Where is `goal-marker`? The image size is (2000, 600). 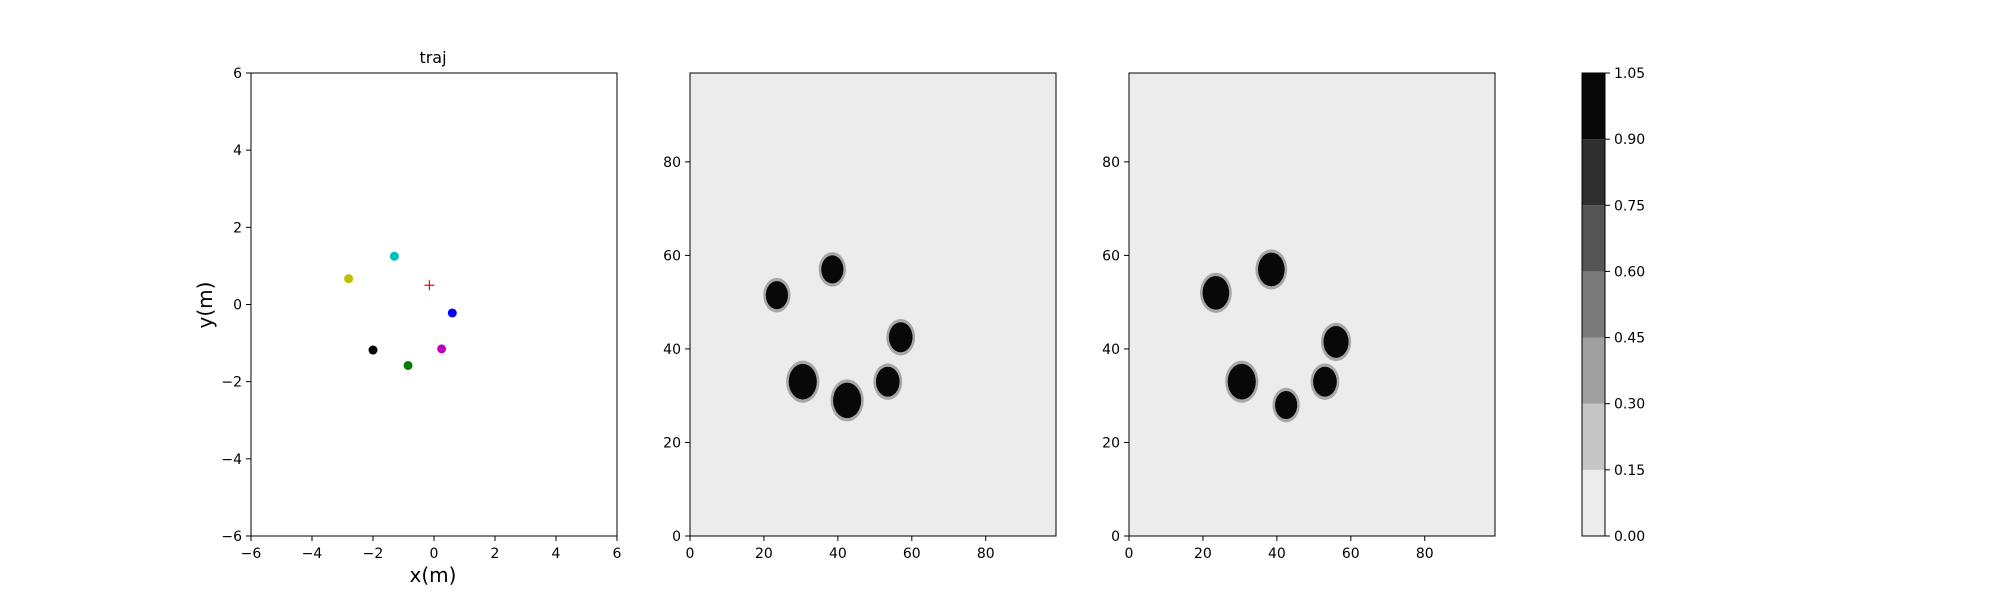
goal-marker is located at coordinates (429, 285).